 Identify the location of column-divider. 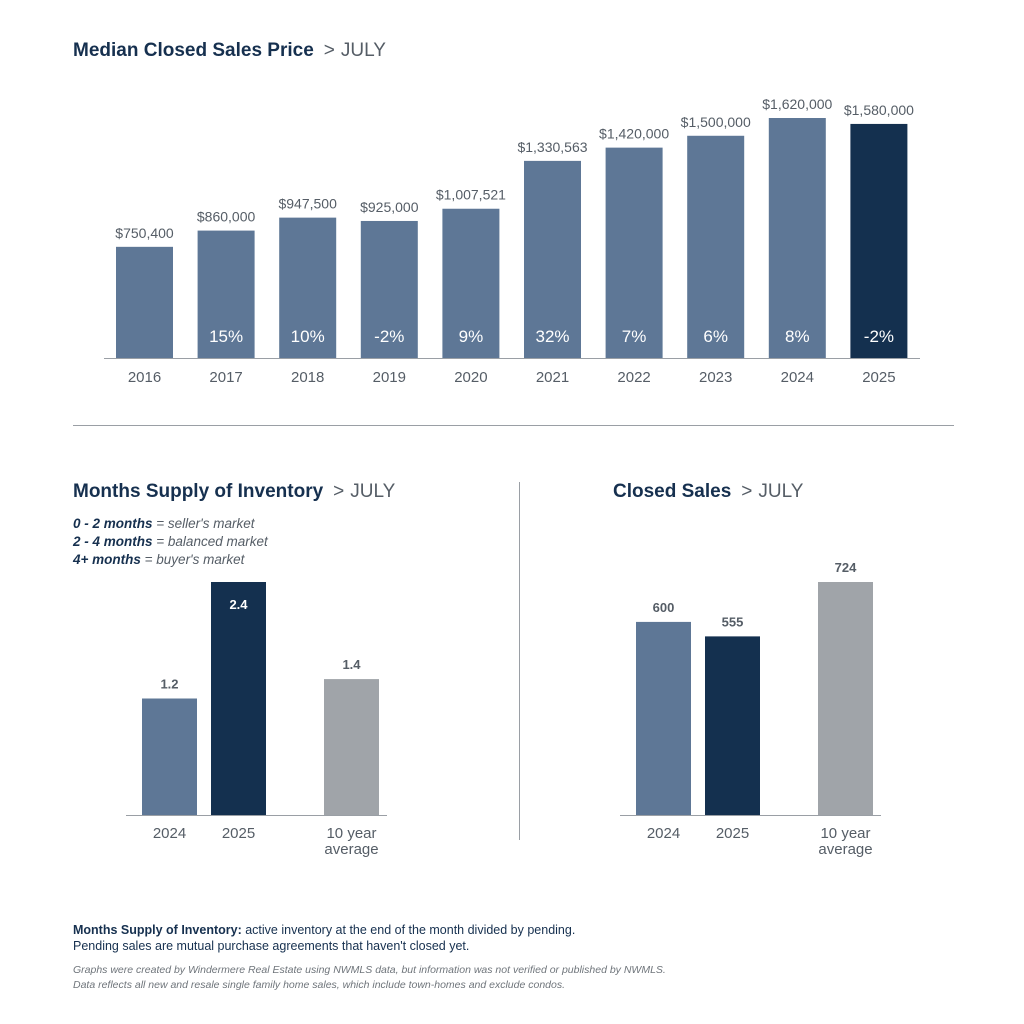
(519, 661).